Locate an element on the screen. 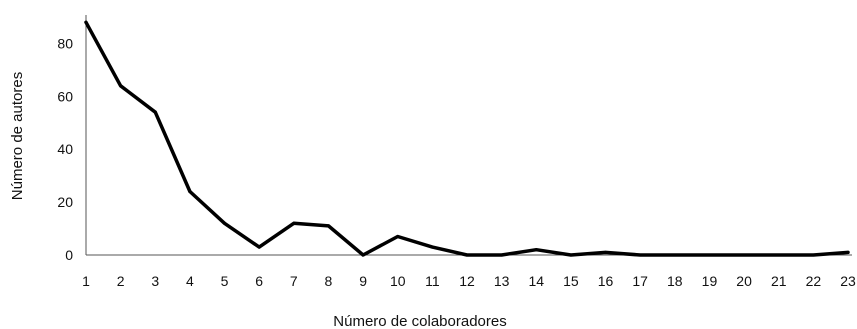  x-tick-label: 16 is located at coordinates (606, 281).